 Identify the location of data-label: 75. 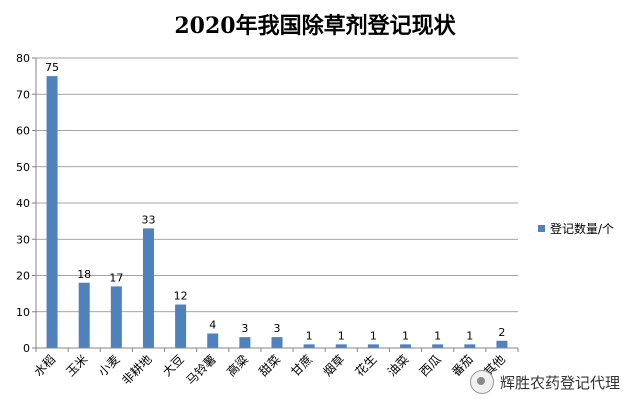
(52, 67).